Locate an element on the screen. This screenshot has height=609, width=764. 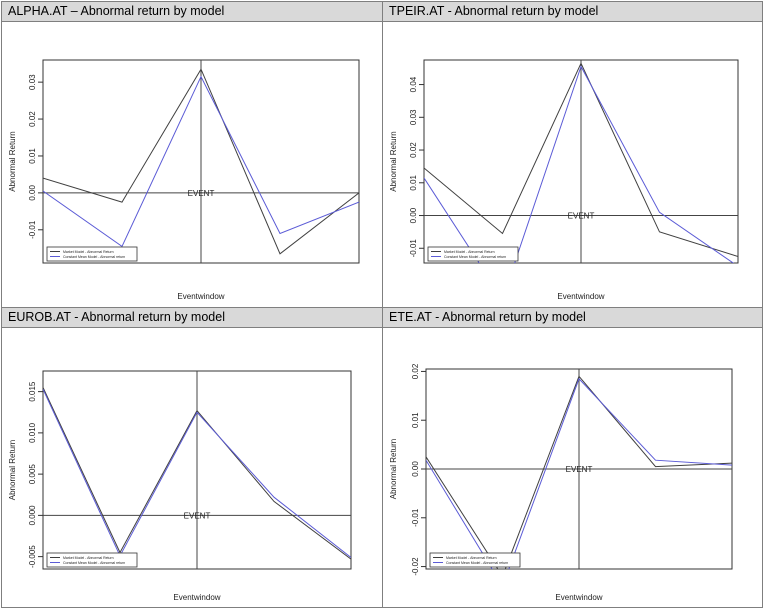
y-tick-label: 0.04 is located at coordinates (413, 84).